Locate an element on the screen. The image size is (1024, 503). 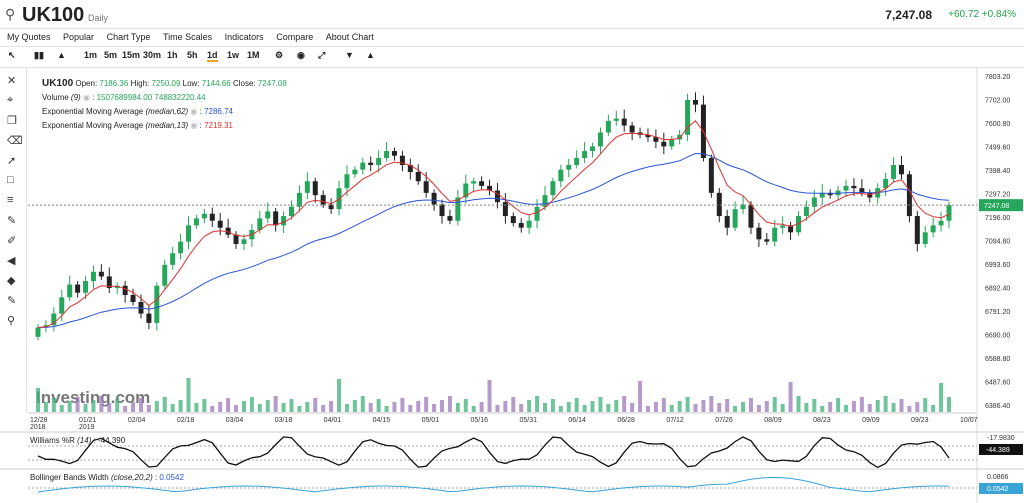
tf-1w: 1w is located at coordinates (233, 55).